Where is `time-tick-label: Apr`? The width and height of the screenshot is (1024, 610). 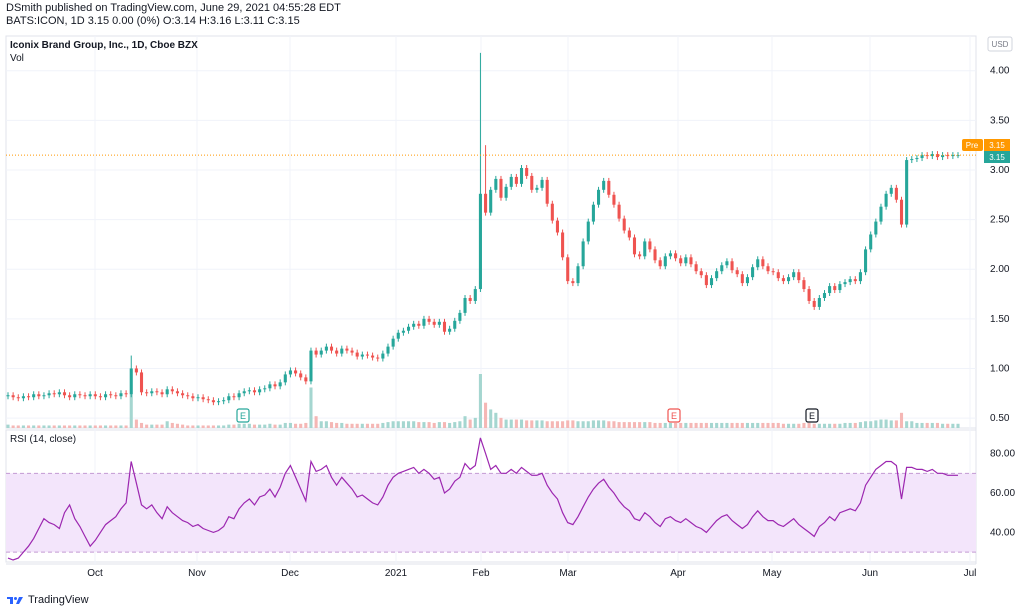
time-tick-label: Apr is located at coordinates (678, 573).